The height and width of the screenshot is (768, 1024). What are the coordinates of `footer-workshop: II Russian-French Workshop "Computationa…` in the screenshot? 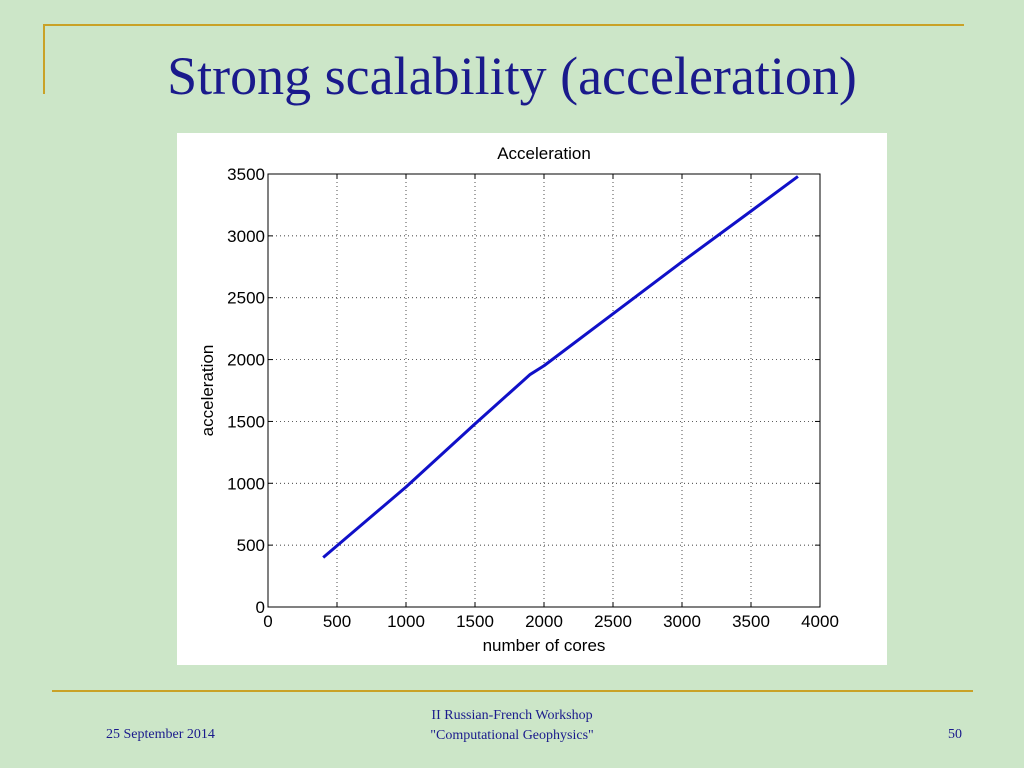 It's located at (512, 726).